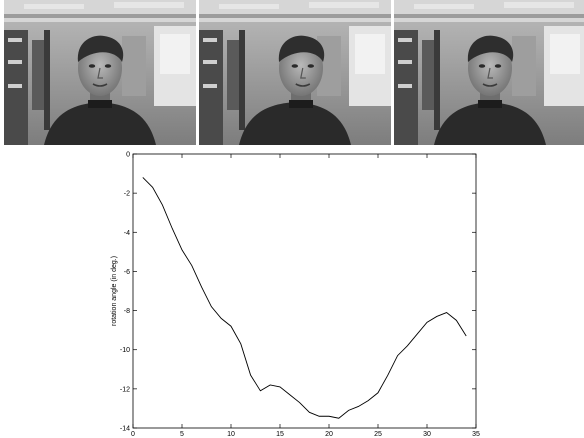 The height and width of the screenshot is (438, 584). Describe the element at coordinates (476, 434) in the screenshot. I see `x-tick-label: 35` at that location.